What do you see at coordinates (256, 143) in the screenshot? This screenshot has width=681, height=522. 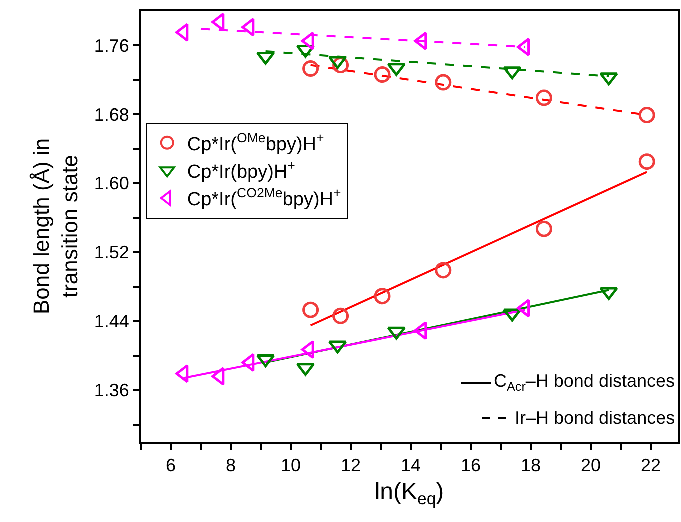 I see `legend-label: Cp*Ir($^{OMe}$bpy)H$^{+}$` at bounding box center [256, 143].